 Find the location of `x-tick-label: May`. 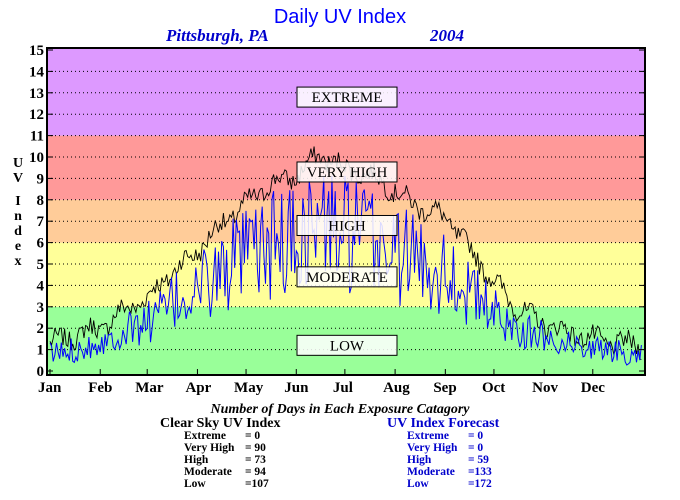

x-tick-label: May is located at coordinates (249, 388).